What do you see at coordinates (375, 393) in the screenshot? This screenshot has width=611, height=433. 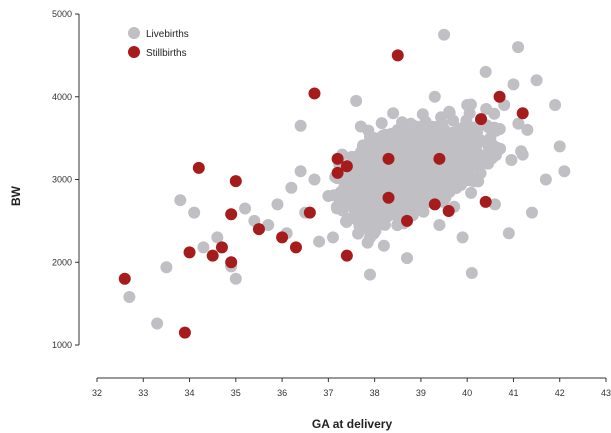 I see `x-tick-label: 38` at bounding box center [375, 393].